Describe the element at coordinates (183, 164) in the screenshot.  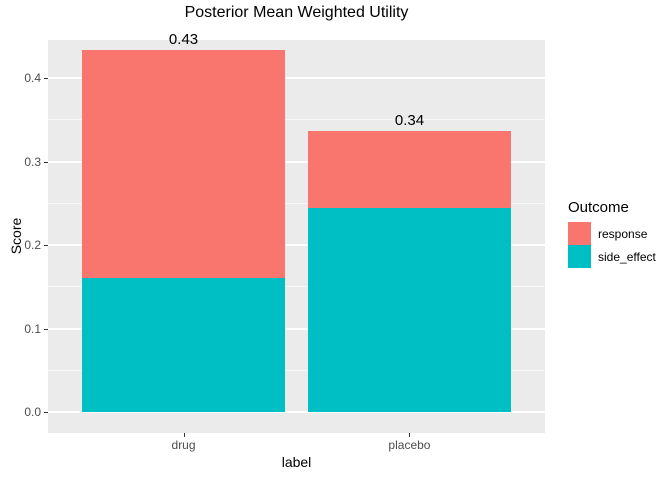
I see `bar-segment-response-drug` at that location.